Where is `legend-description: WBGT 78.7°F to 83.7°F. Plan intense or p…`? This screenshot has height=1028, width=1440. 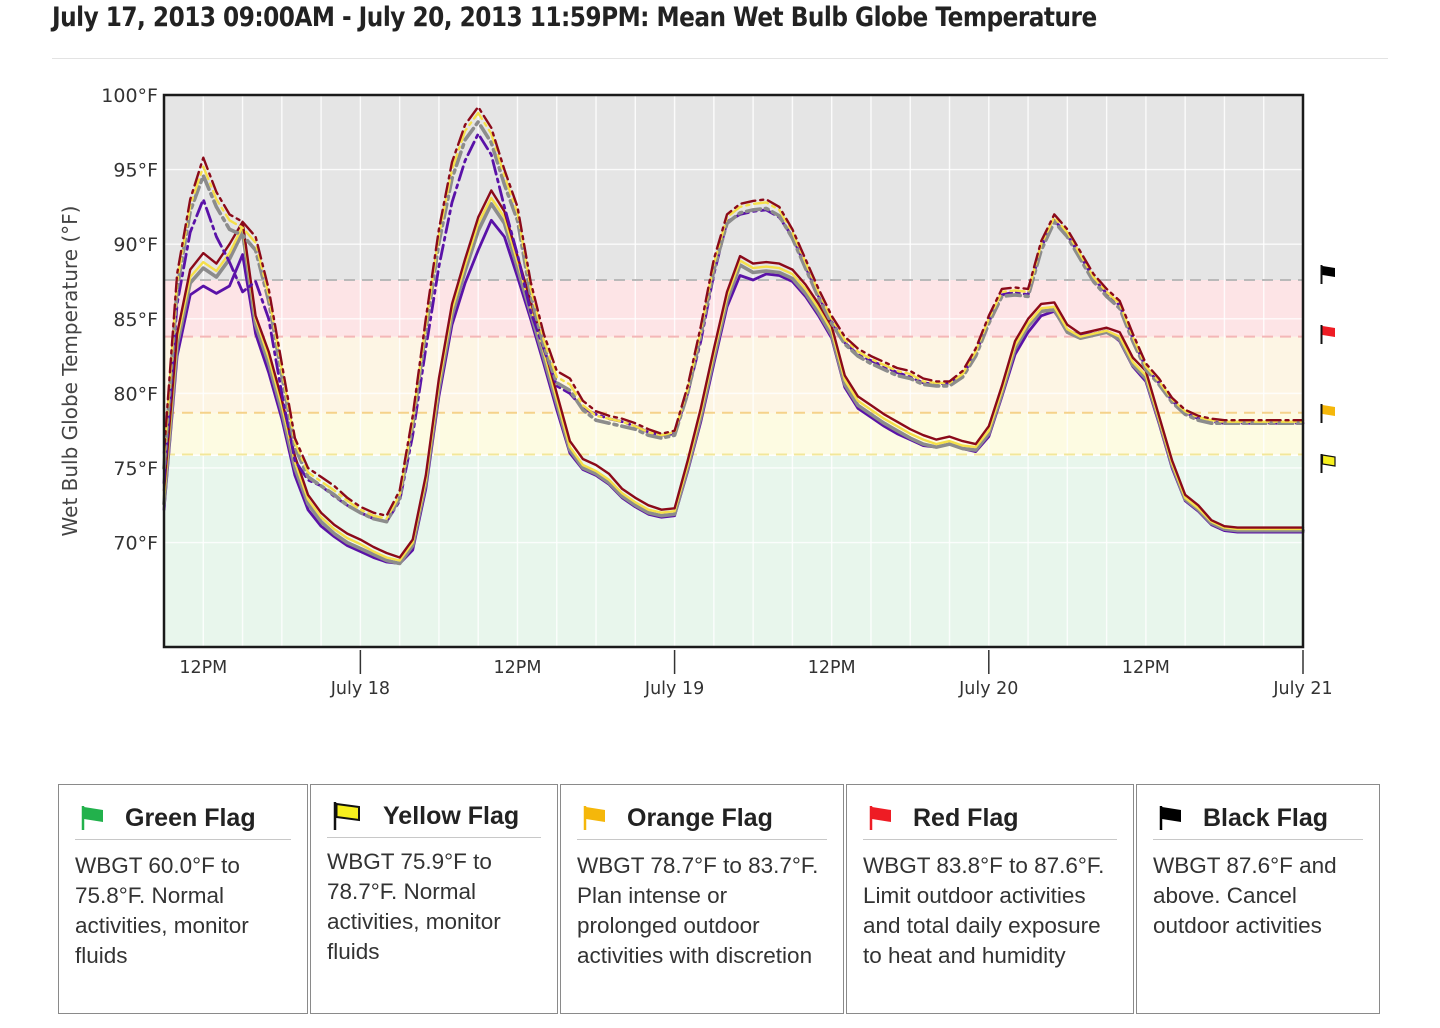
legend-description: WBGT 78.7°F to 83.7°F. Plan intense or p… is located at coordinates (698, 910).